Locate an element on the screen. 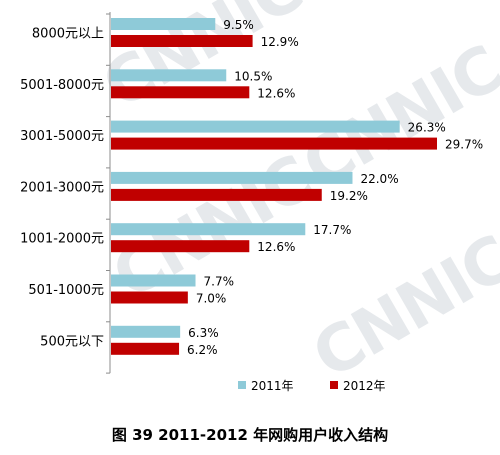 The image size is (500, 455). category-label: 1001-2000元 is located at coordinates (62, 239).